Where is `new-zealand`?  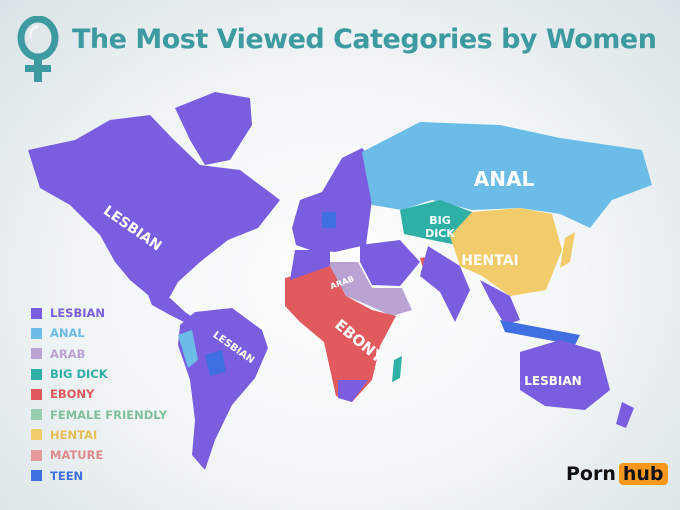 new-zealand is located at coordinates (625, 415).